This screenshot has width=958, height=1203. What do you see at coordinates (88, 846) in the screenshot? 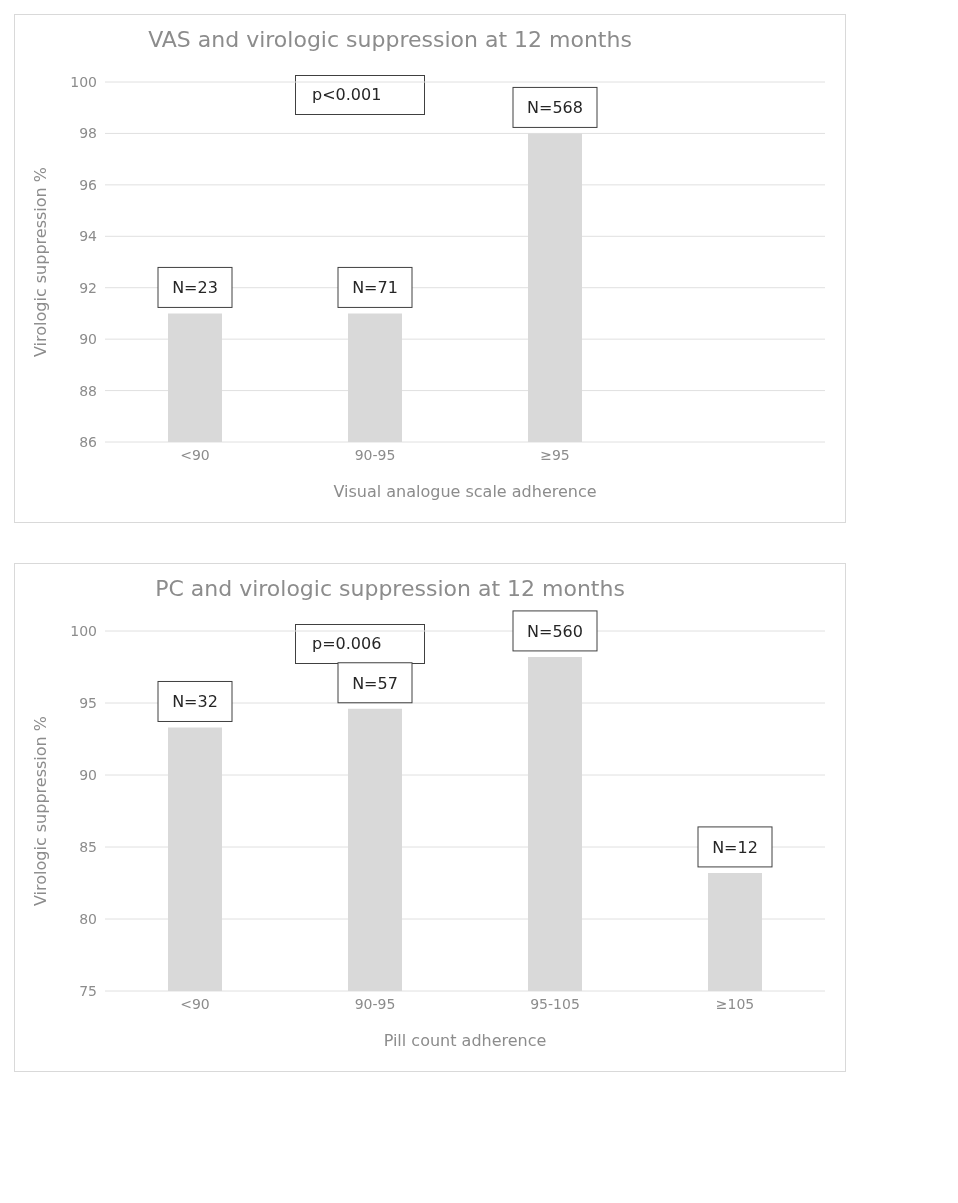
I see `y-tick-label: 85` at bounding box center [88, 846].